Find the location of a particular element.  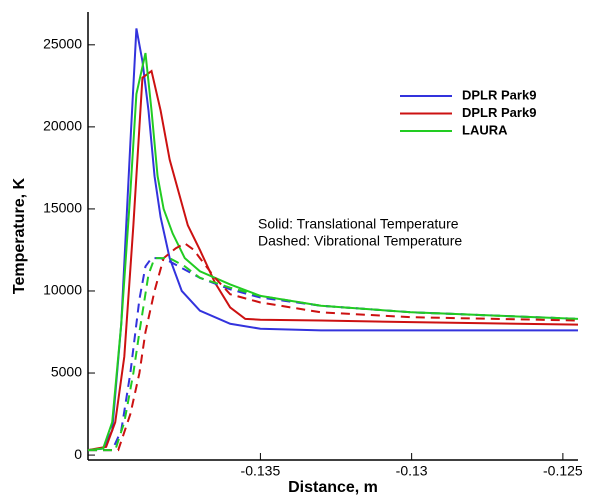

x-axis-title: Distance, m is located at coordinates (333, 487).